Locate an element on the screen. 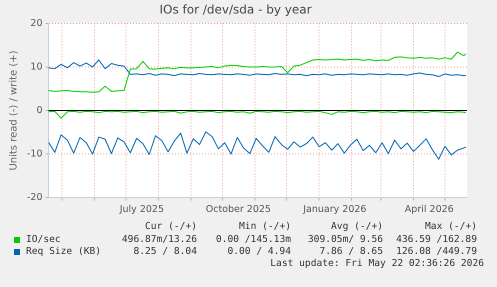 Image resolution: width=497 pixels, height=287 pixels. text: Min (-/+) is located at coordinates (265, 226).